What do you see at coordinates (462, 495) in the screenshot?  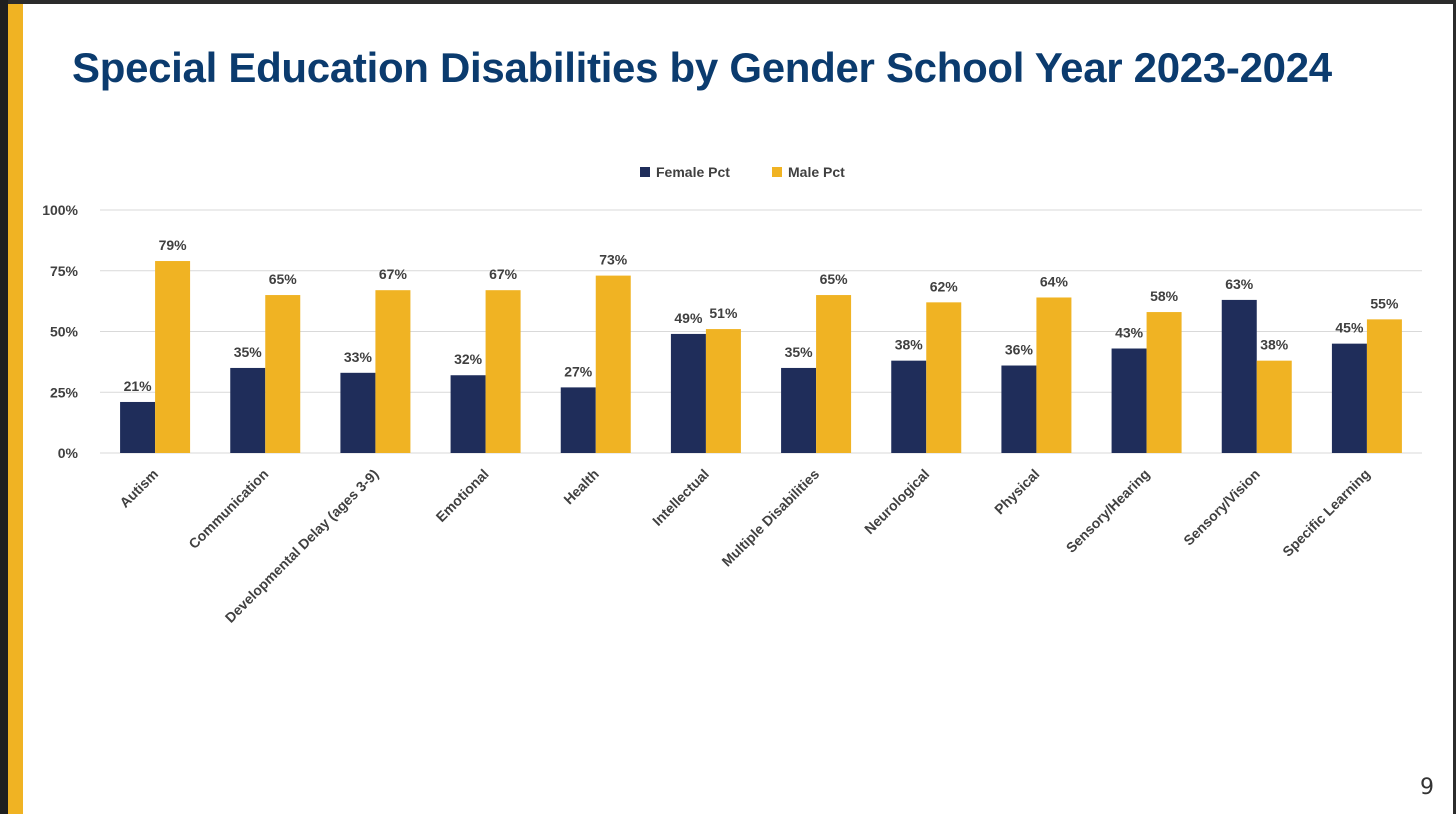 I see `x-tick-label: Emotional` at bounding box center [462, 495].